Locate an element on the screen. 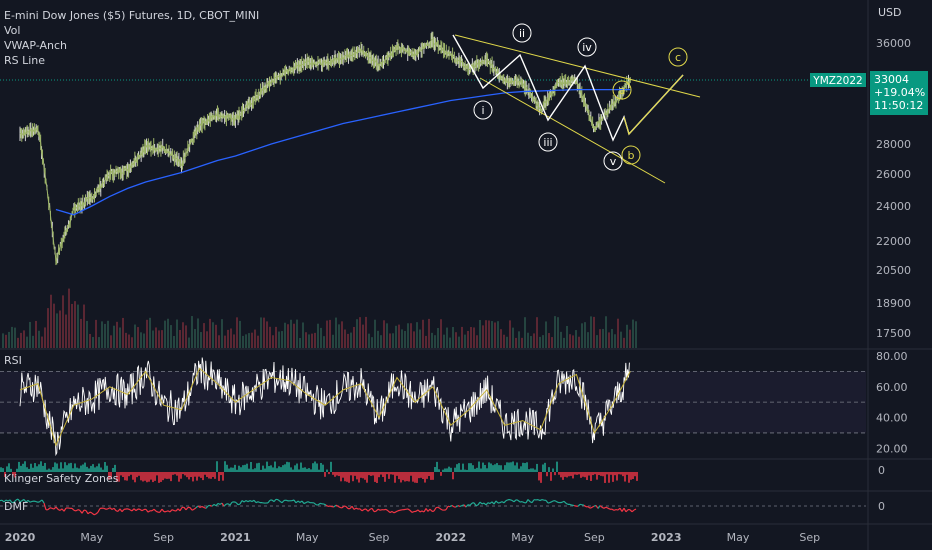  indicator-vol: Vol is located at coordinates (12, 30).